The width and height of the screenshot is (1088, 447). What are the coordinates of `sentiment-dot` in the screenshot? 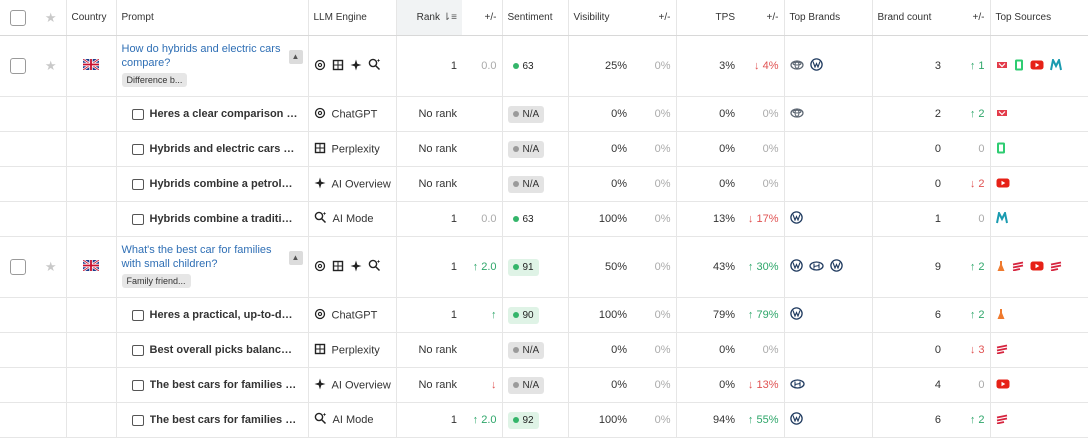 It's located at (515, 218).